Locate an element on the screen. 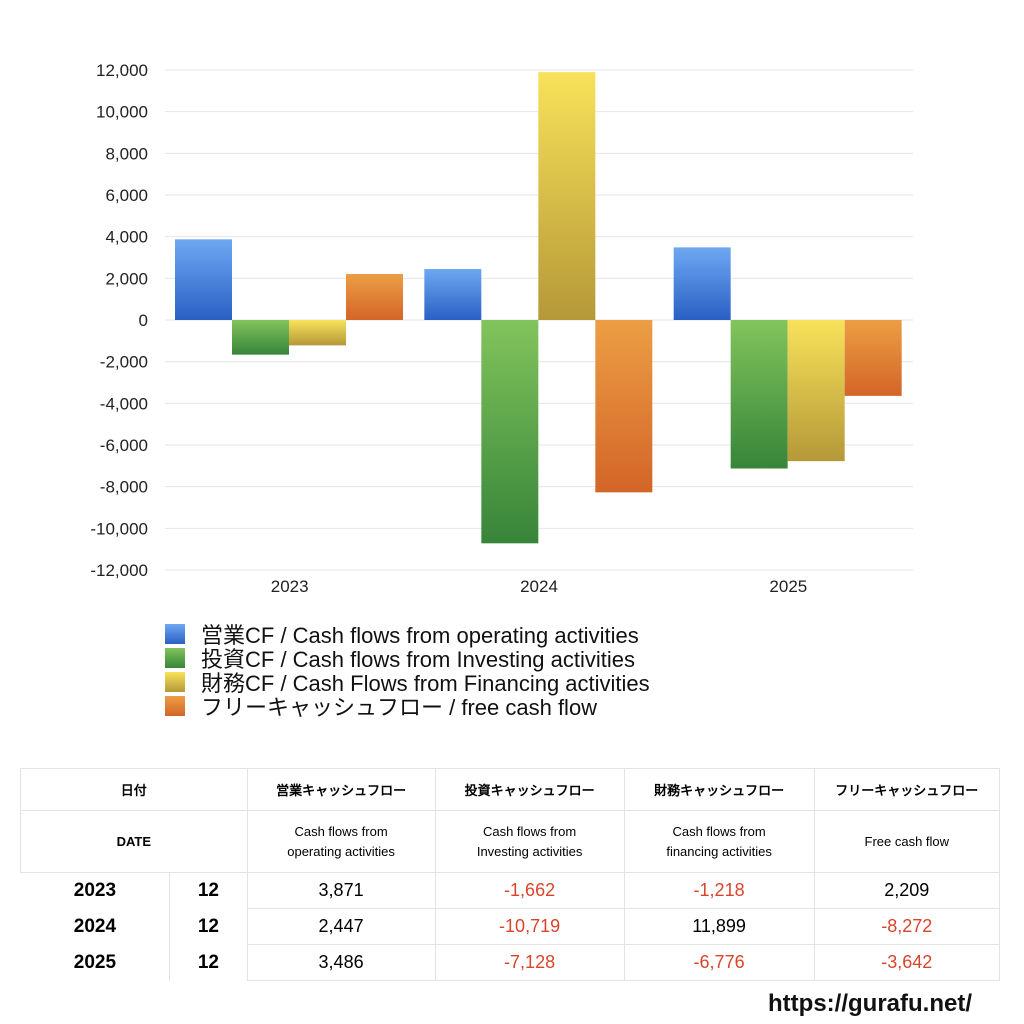 This screenshot has width=1024, height=1024. table-row: 2024 12 2,447 -10,719 11,899 -8,272 is located at coordinates (511, 926).